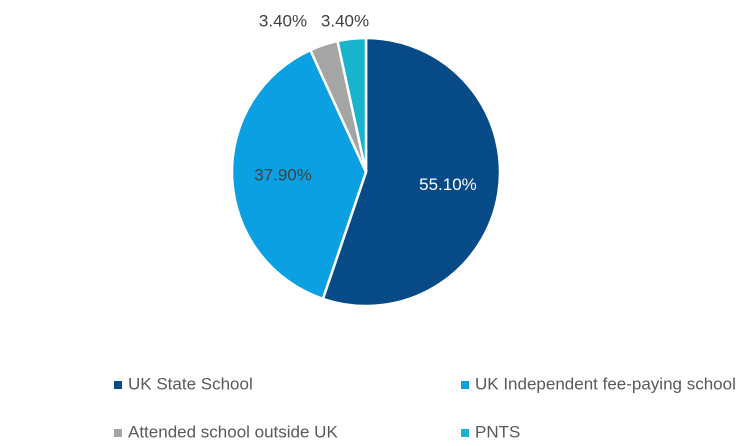 The image size is (747, 446). What do you see at coordinates (605, 383) in the screenshot?
I see `legend-label: UK Independent fee-paying school` at bounding box center [605, 383].